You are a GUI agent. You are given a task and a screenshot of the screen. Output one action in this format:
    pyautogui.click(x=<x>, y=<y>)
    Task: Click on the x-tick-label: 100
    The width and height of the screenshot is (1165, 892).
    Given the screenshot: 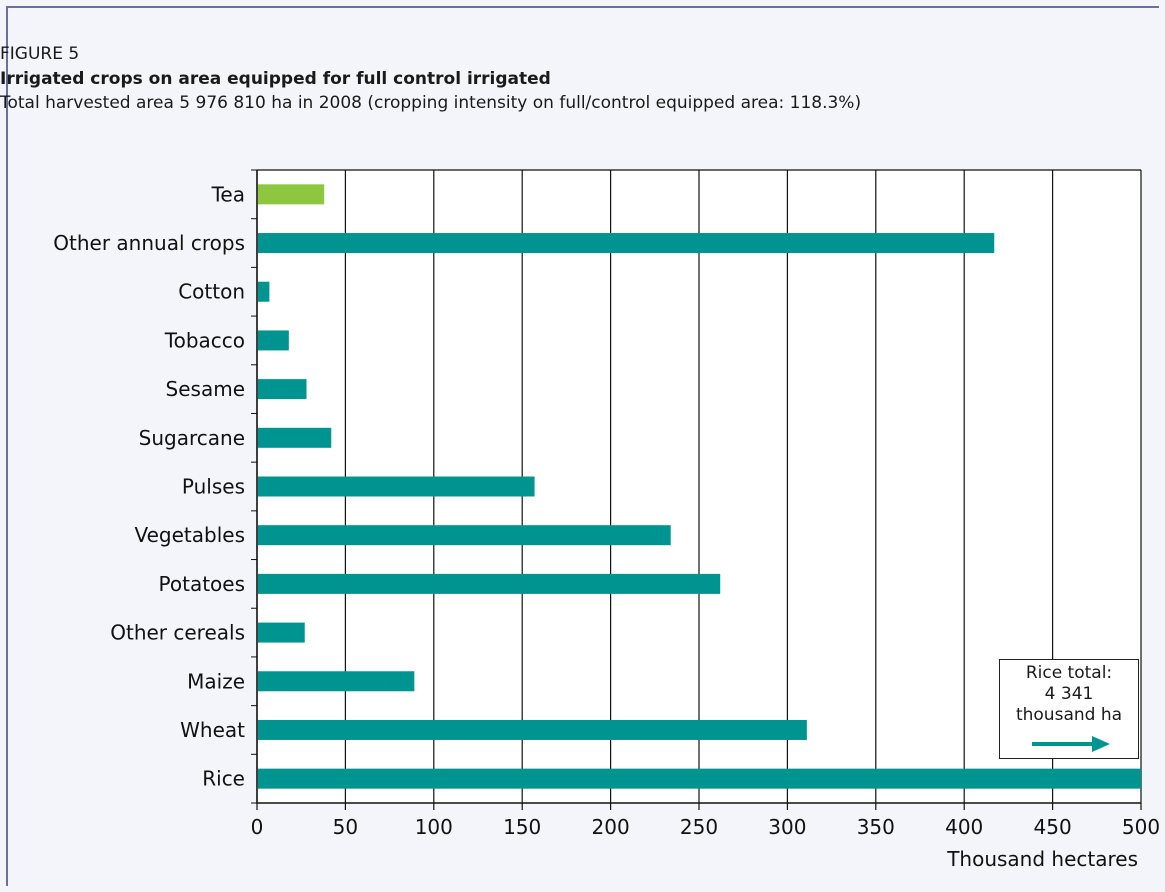 What is the action you would take?
    pyautogui.click(x=434, y=827)
    